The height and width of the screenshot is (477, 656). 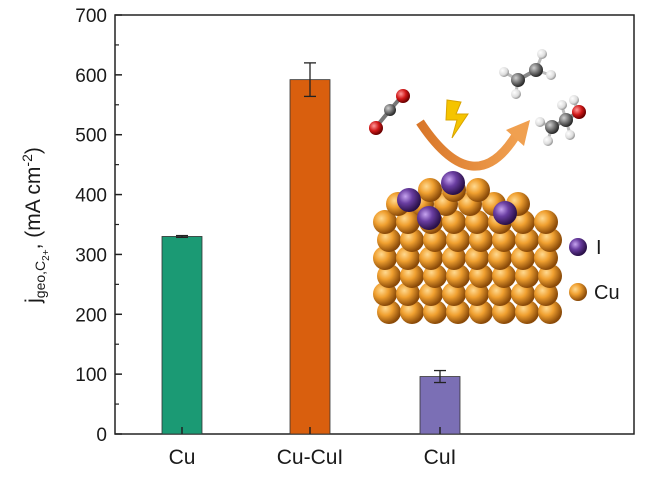 I want to click on x-tick-label: Cu-CuI, so click(x=310, y=457).